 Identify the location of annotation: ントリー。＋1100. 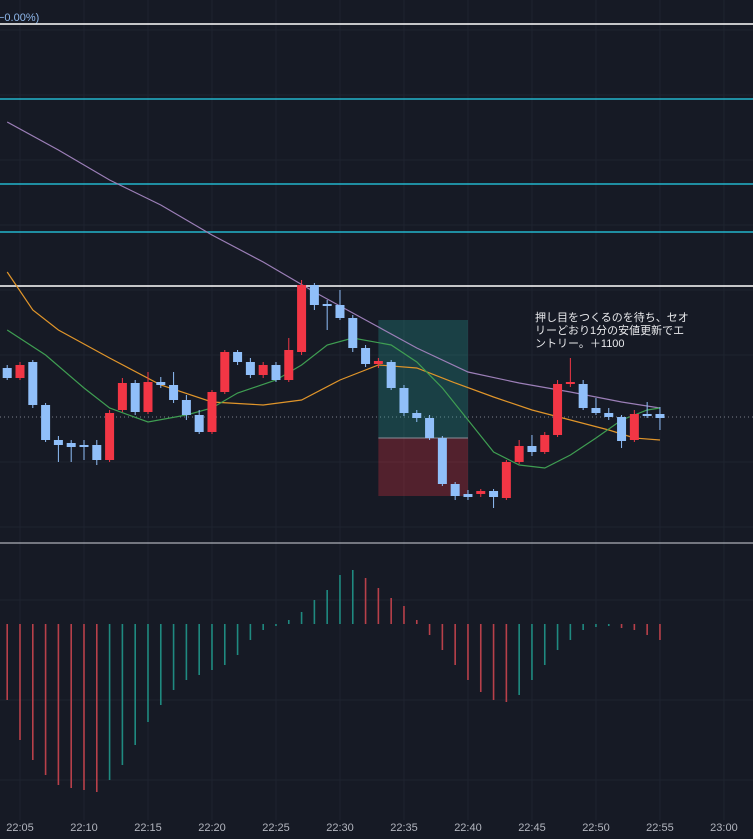
(580, 344).